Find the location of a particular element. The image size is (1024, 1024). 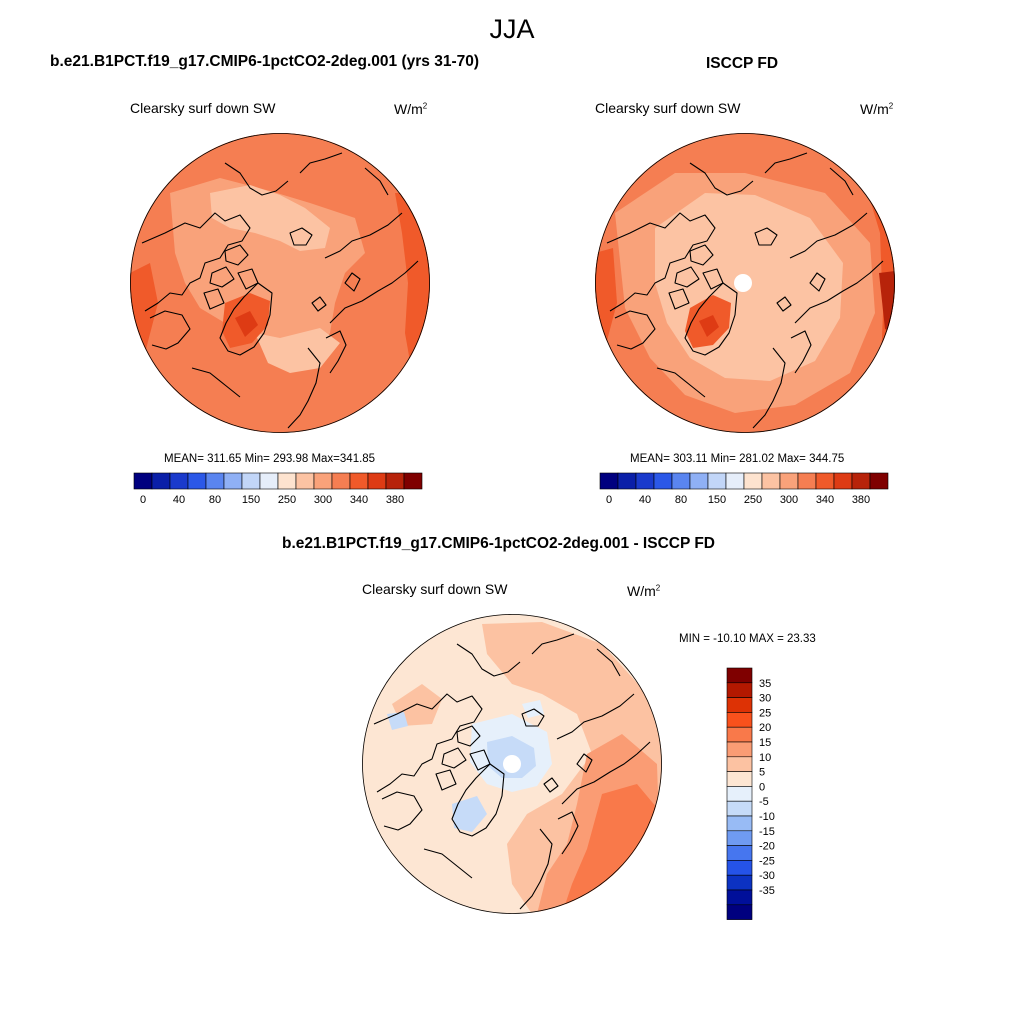

left-units-label: W/m2 is located at coordinates (411, 109).